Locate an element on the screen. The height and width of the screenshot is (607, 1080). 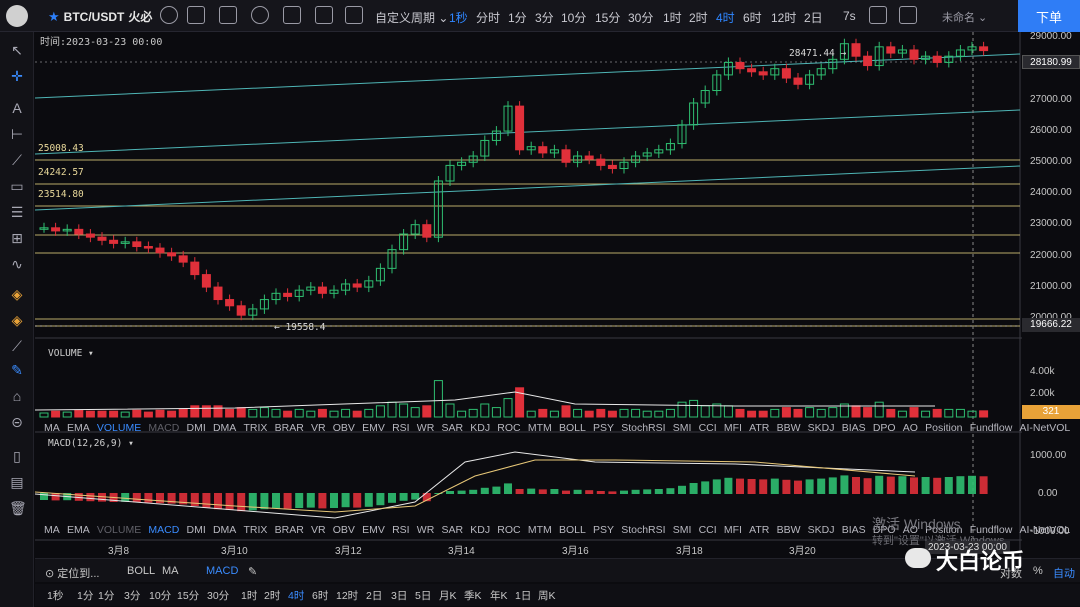
crown-icon is located at coordinates (196, 15).